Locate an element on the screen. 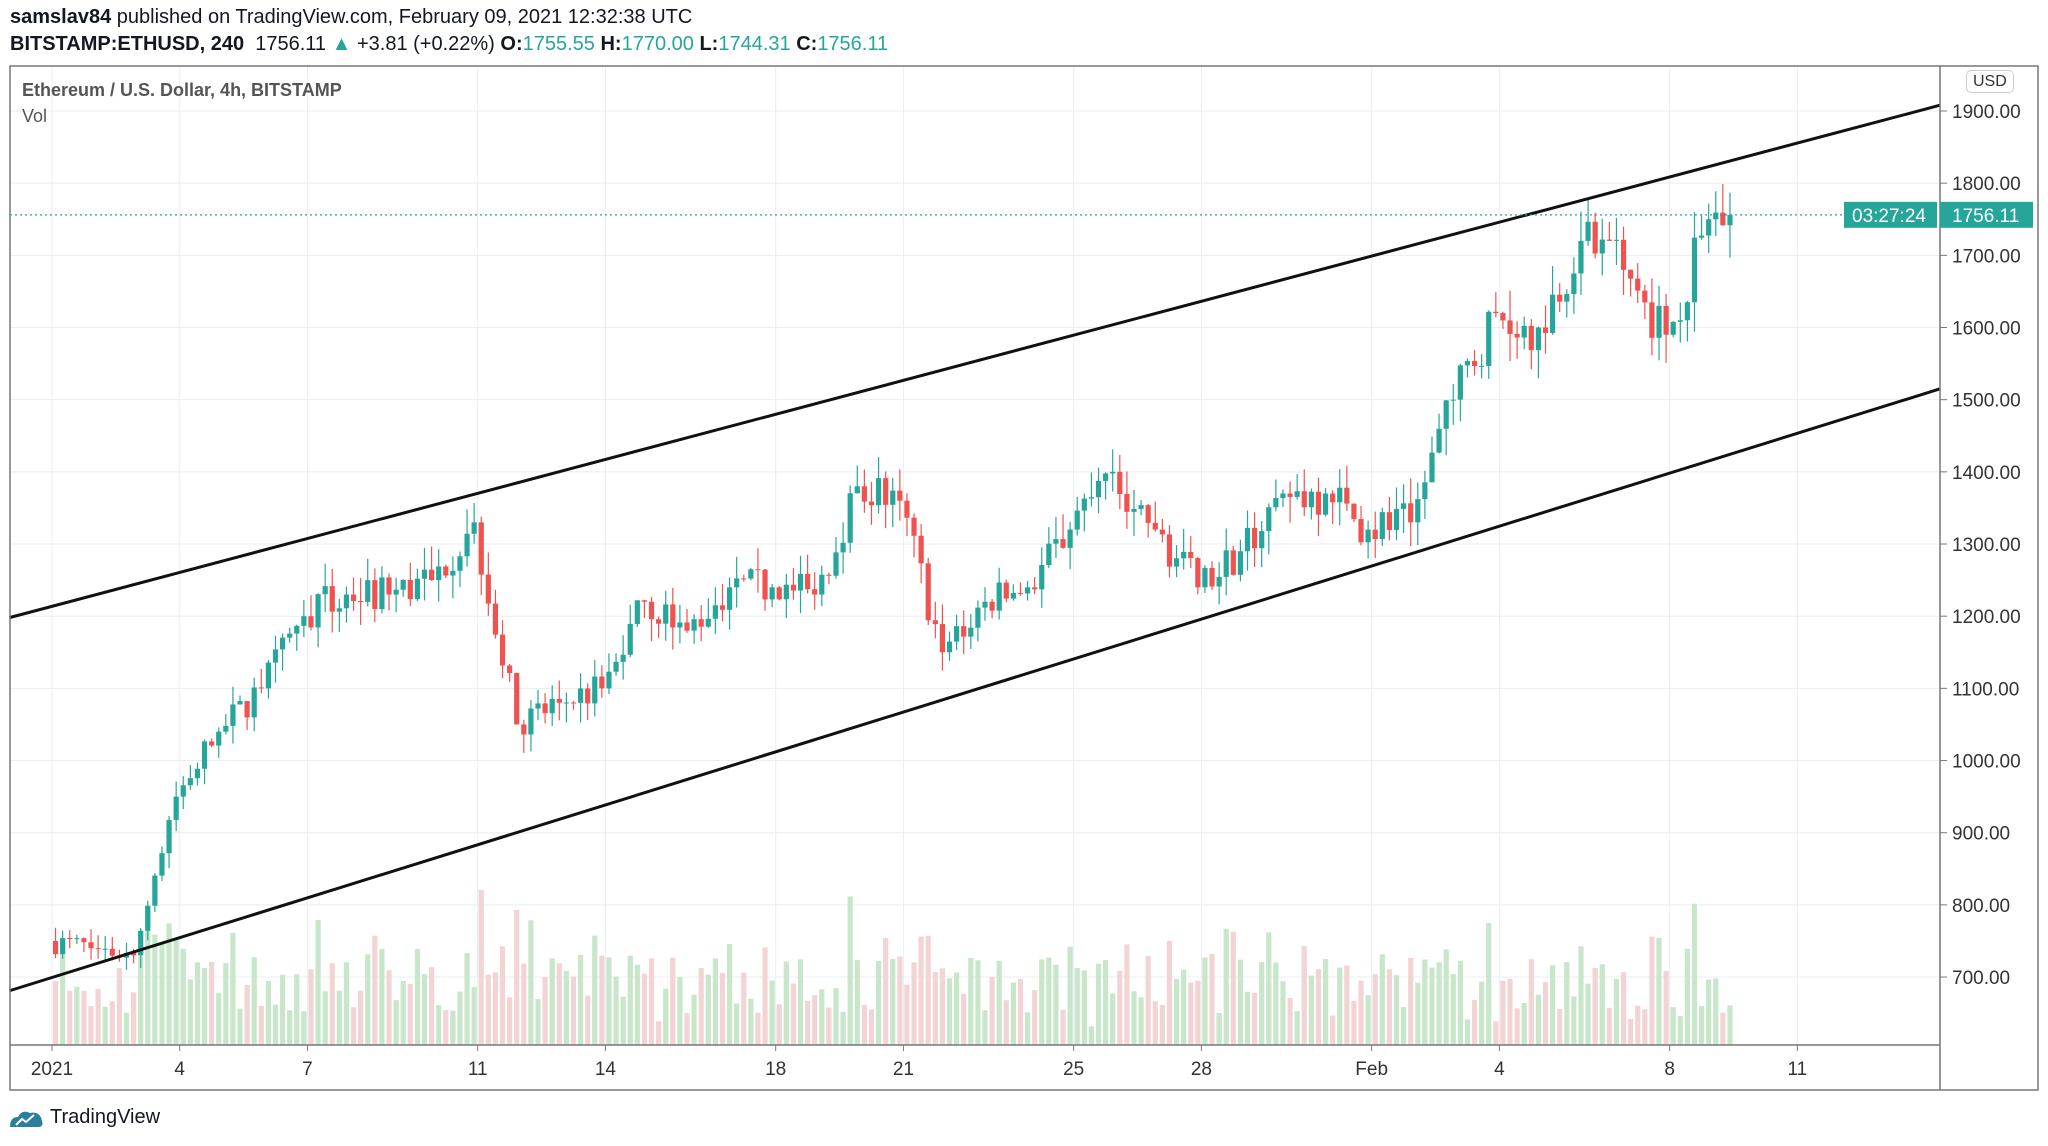  y-tick-label: 1100.00 is located at coordinates (1985, 689).